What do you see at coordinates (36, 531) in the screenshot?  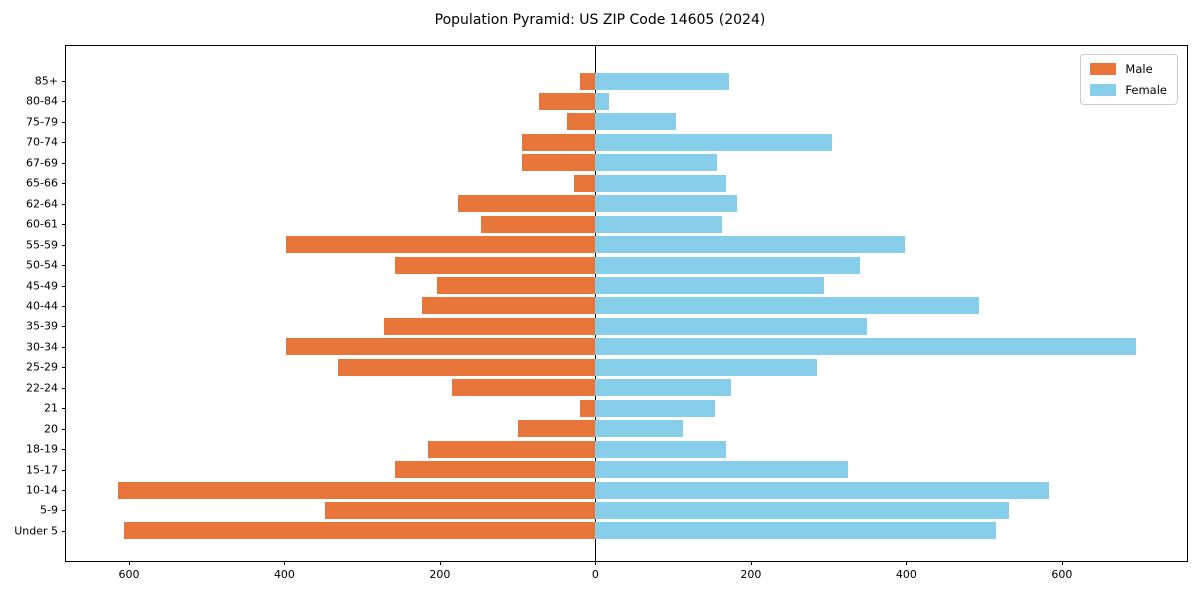 I see `y-axis-label: Under 5` at bounding box center [36, 531].